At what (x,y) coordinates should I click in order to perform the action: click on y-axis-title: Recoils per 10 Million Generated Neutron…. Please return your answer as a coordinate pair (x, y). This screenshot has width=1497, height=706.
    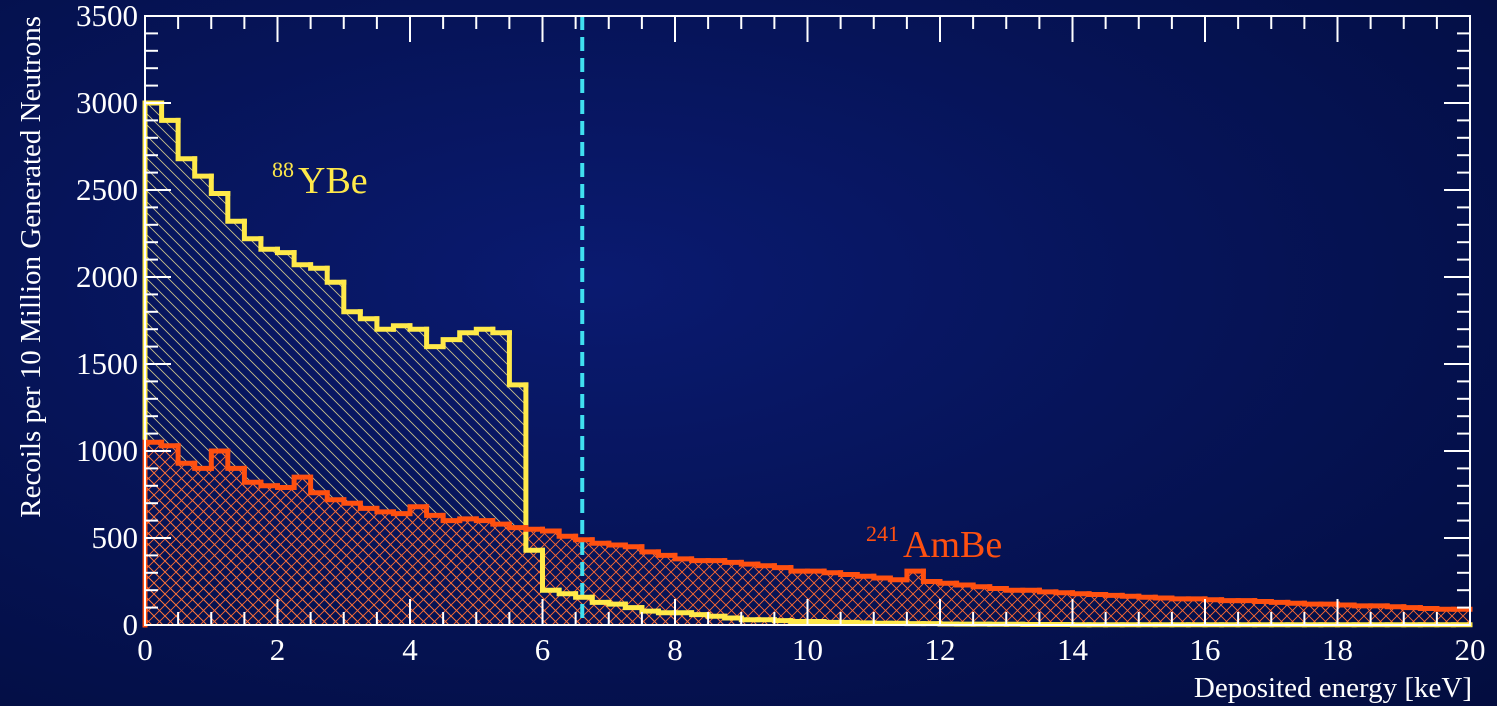
    Looking at the image, I should click on (31, 267).